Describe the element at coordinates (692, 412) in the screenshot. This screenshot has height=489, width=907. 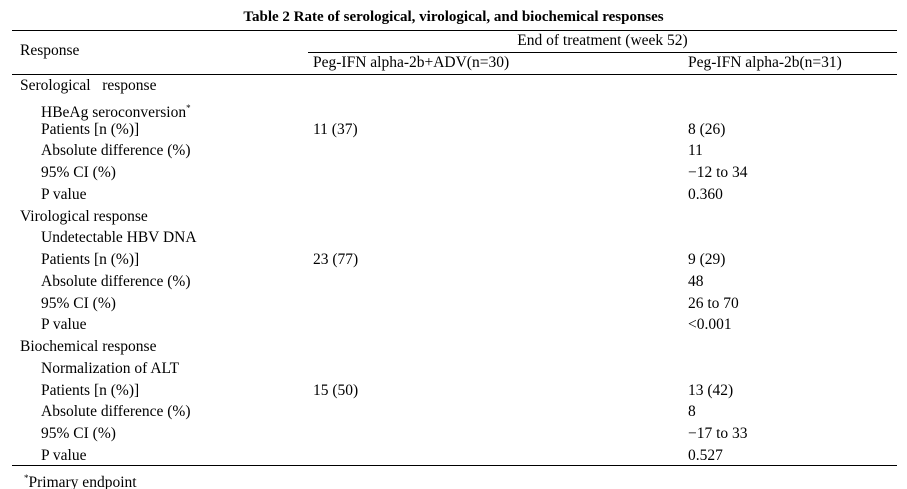
I see `cell: 8` at that location.